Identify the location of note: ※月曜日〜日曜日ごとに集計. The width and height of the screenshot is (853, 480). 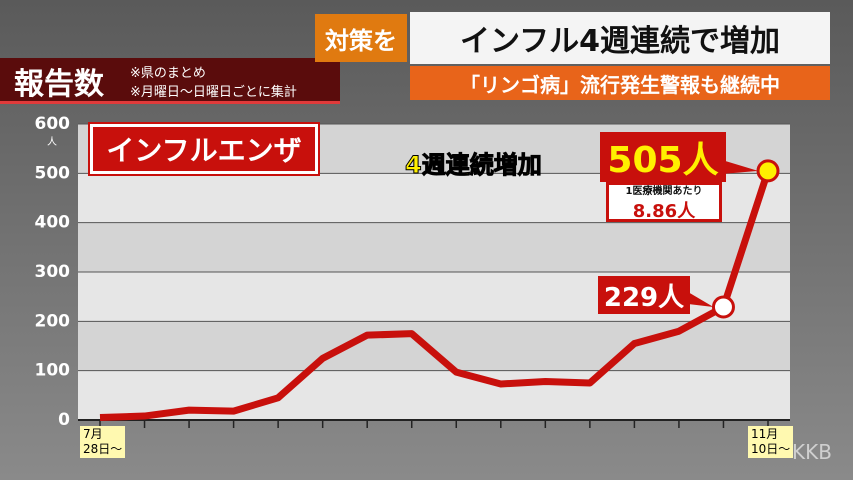
(213, 92).